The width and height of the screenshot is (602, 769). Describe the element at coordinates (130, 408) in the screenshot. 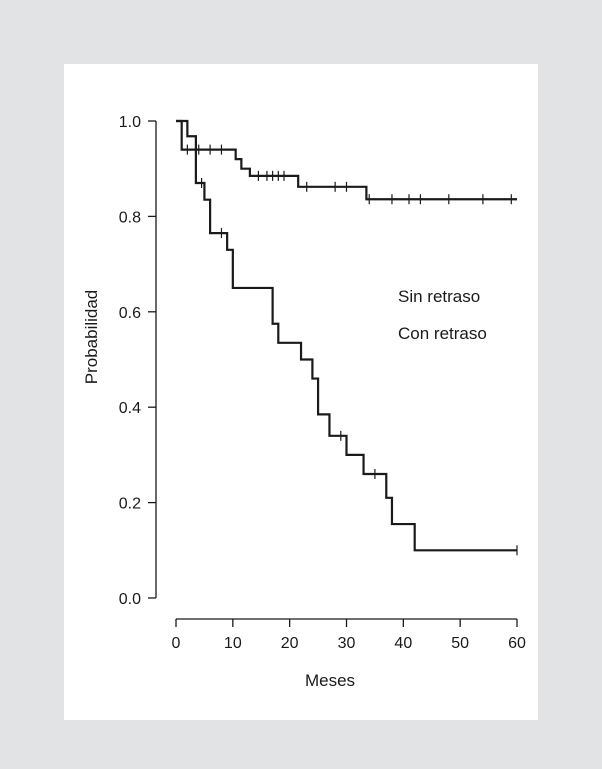

I see `y-tick-label: 0.4` at that location.